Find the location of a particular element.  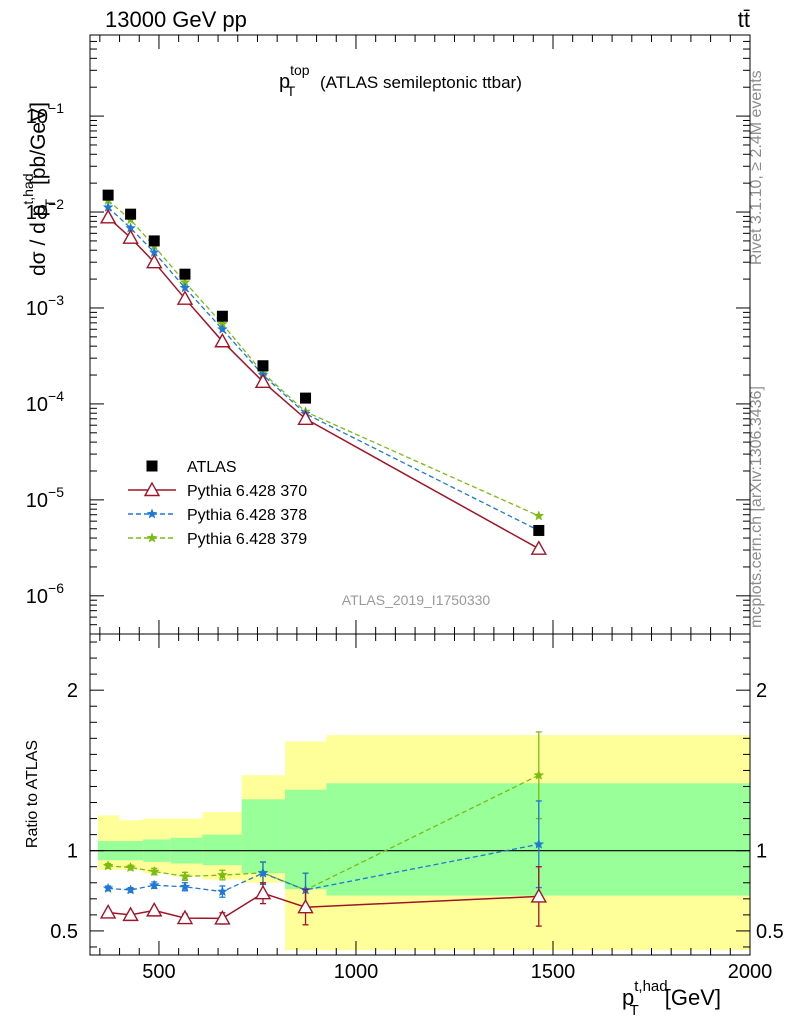

ratio-x-tick-label: 2000 is located at coordinates (750, 972).